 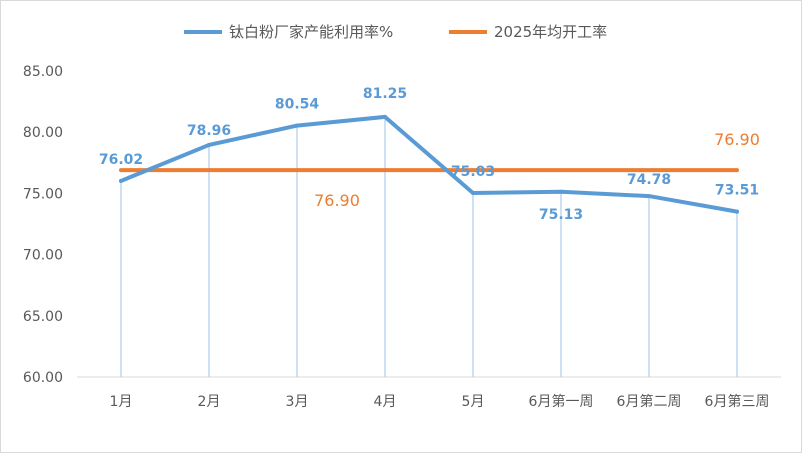 What do you see at coordinates (121, 402) in the screenshot?
I see `x-tick-label: 1月` at bounding box center [121, 402].